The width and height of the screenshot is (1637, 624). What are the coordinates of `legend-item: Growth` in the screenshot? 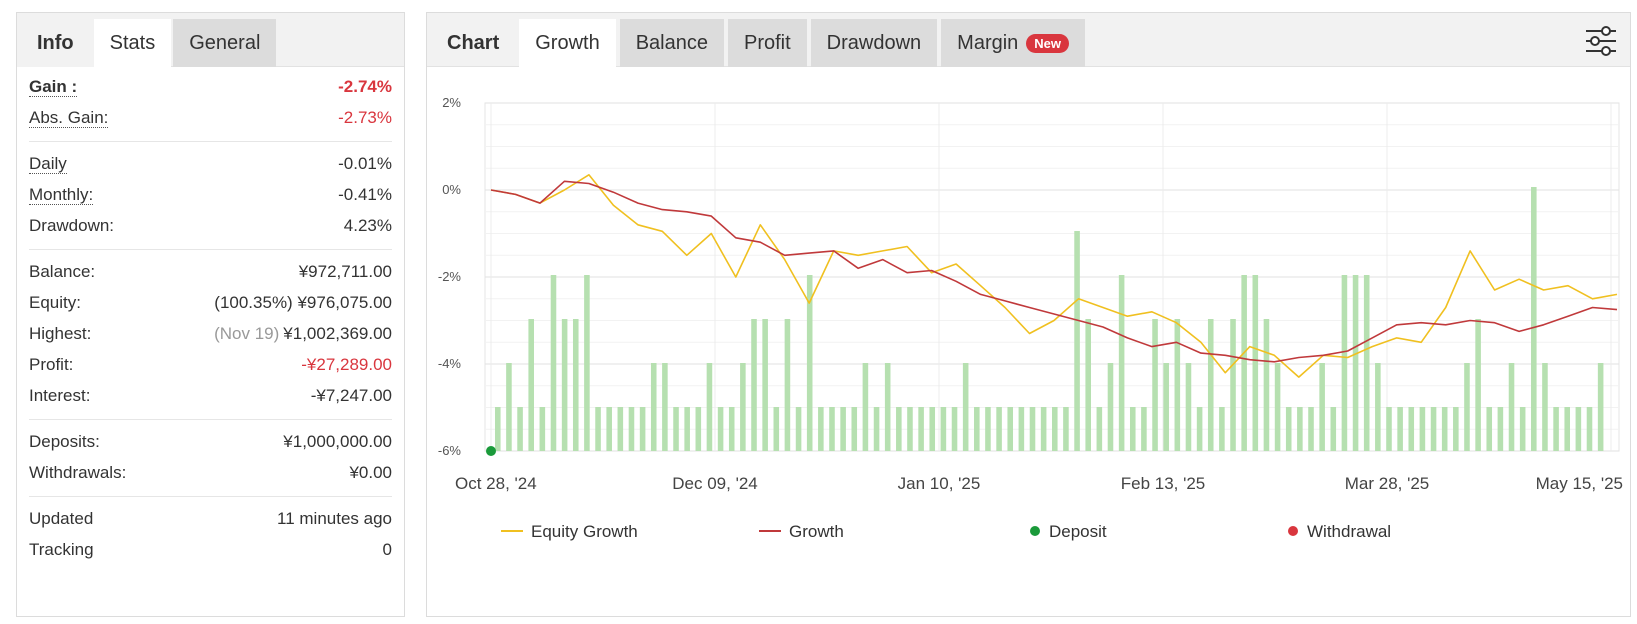 It's located at (801, 531).